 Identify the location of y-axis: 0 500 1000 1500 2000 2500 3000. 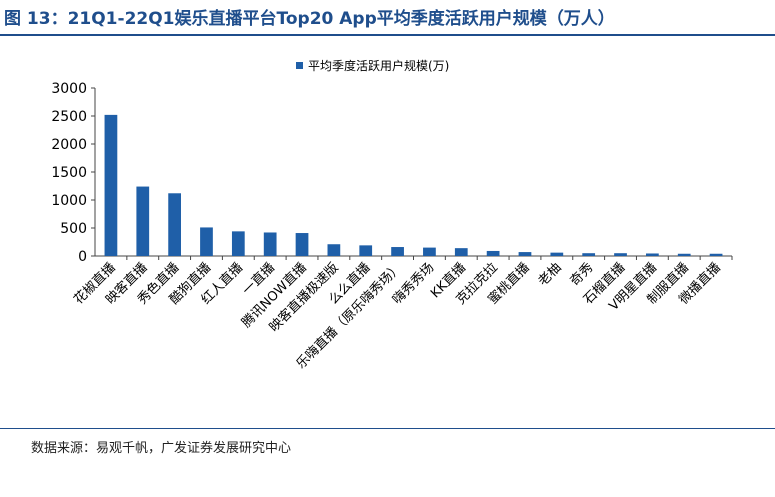
(73, 173).